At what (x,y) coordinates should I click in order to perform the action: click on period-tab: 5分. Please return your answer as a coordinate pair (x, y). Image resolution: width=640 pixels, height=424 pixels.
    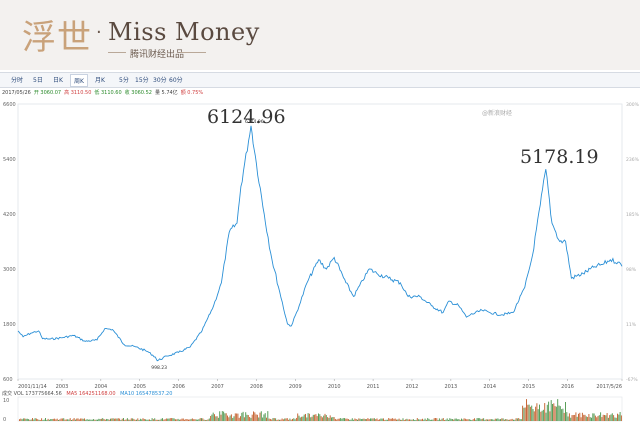
    Looking at the image, I should click on (124, 80).